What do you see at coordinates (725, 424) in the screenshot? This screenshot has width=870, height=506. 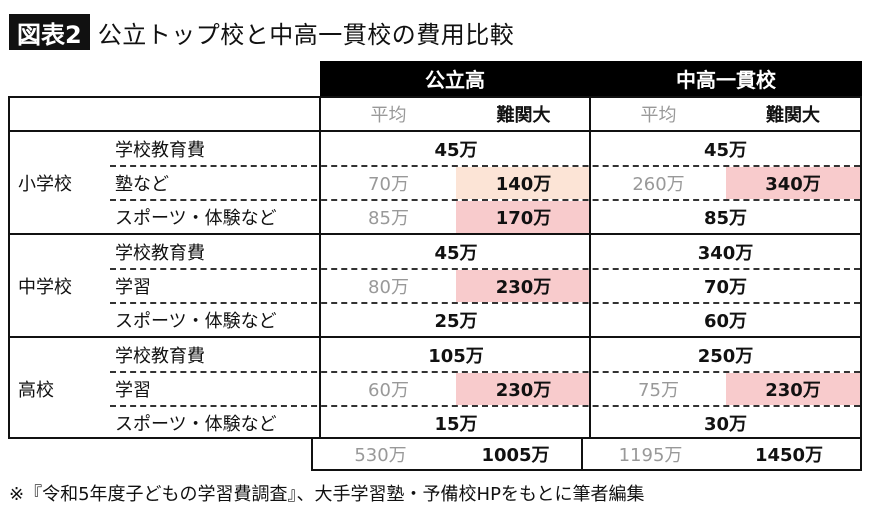 I see `value-ikkan: 30万` at bounding box center [725, 424].